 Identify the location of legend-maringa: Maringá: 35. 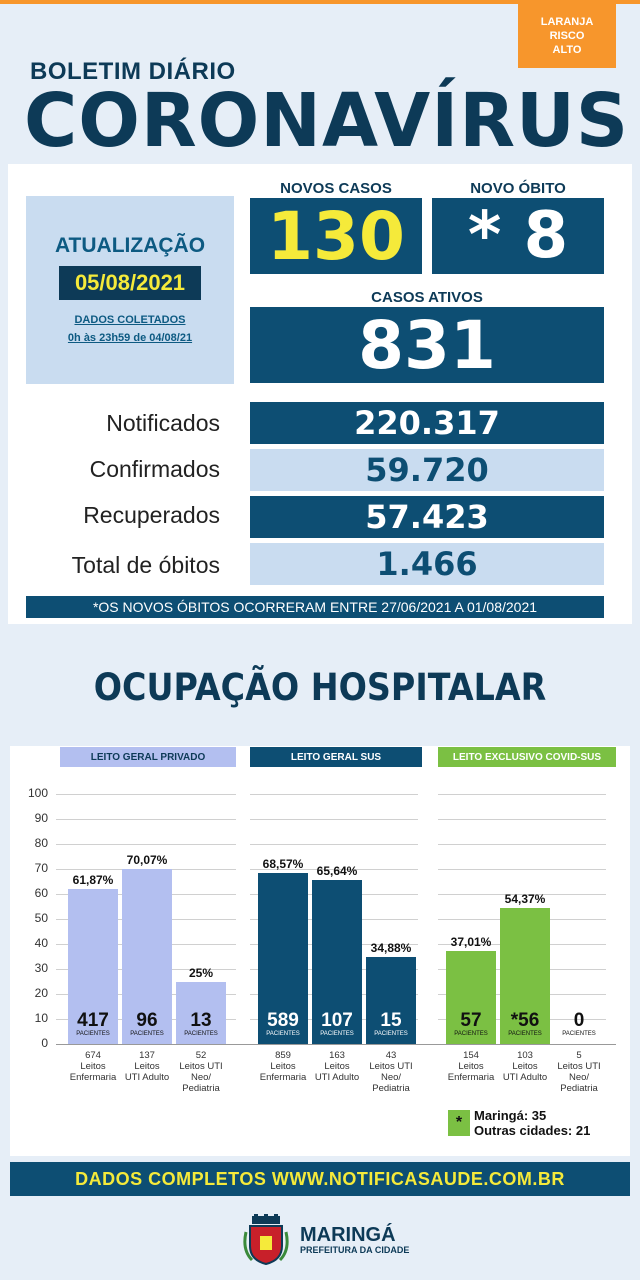
(510, 1115).